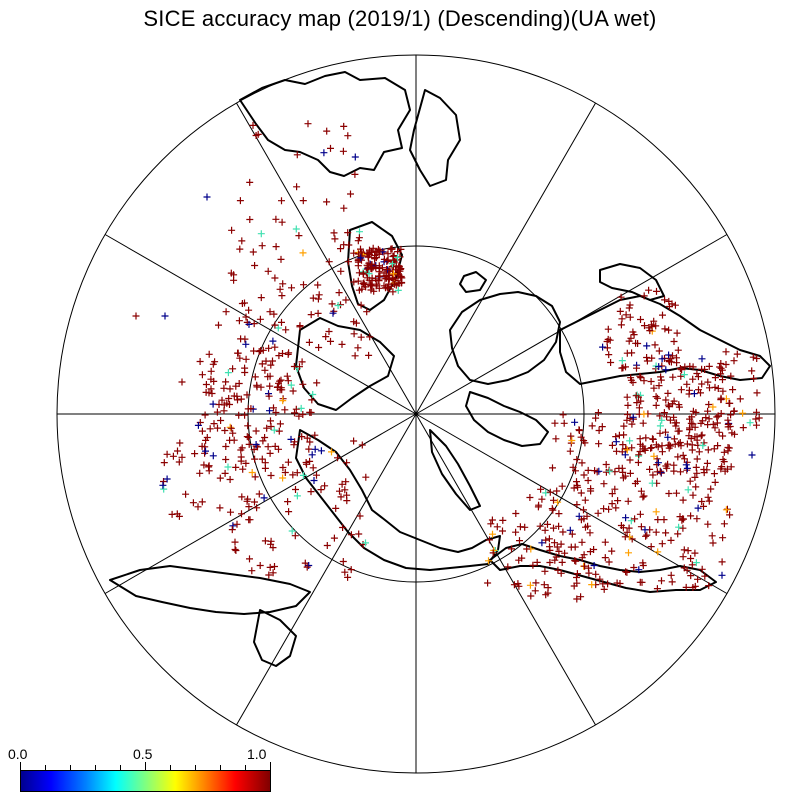 The height and width of the screenshot is (800, 800). What do you see at coordinates (505, 338) in the screenshot?
I see `coastline-greenland` at bounding box center [505, 338].